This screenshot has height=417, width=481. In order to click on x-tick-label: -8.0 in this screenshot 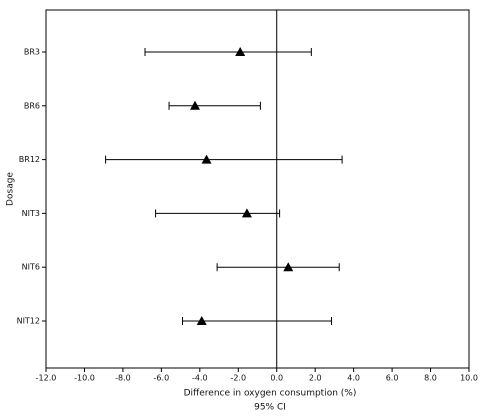, I will do `click(123, 378)`.